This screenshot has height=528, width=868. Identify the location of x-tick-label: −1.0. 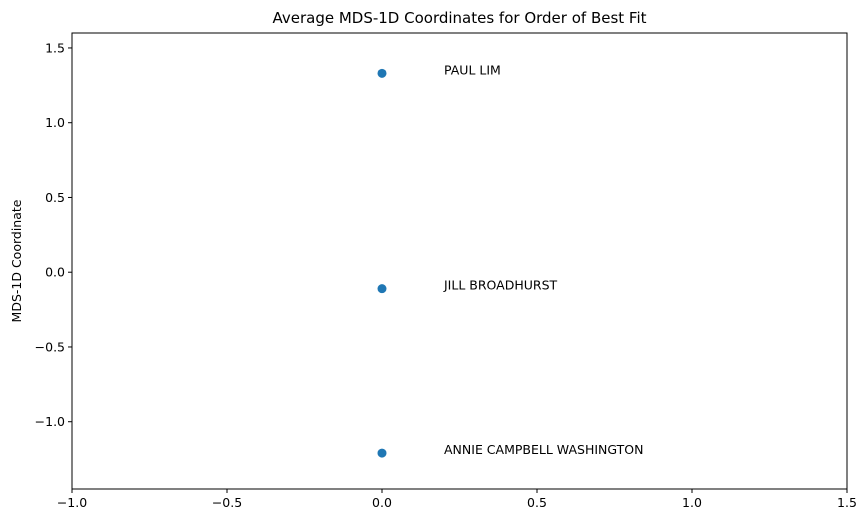
(72, 502).